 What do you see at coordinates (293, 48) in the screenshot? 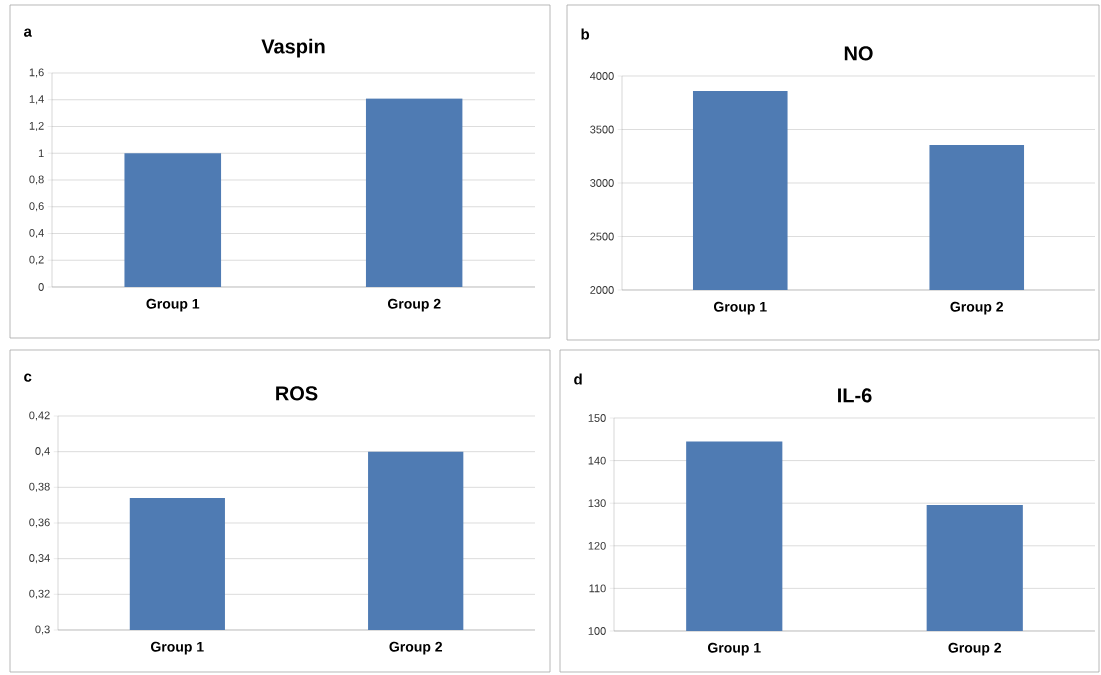
I see `chart-title: Vaspin` at bounding box center [293, 48].